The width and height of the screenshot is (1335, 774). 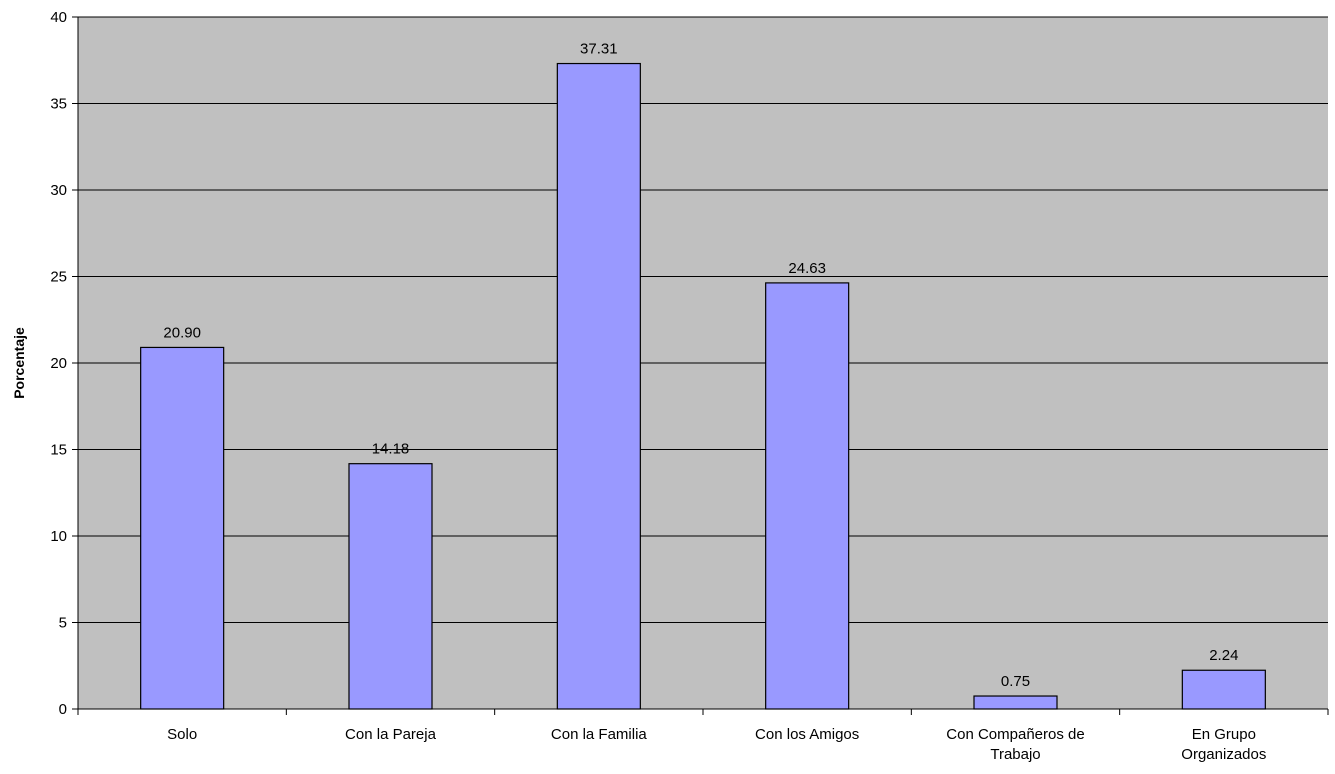 I want to click on x-tick-label-line: Solo, so click(x=182, y=734).